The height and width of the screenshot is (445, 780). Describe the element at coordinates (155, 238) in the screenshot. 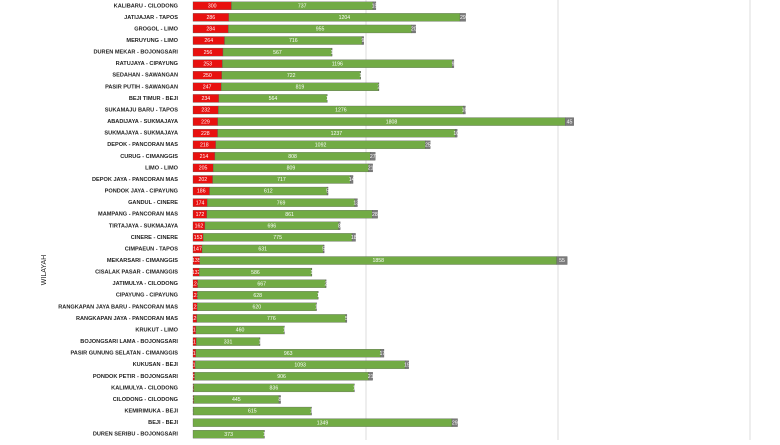

I see `y-tick-label: CINERE - CINERE` at that location.